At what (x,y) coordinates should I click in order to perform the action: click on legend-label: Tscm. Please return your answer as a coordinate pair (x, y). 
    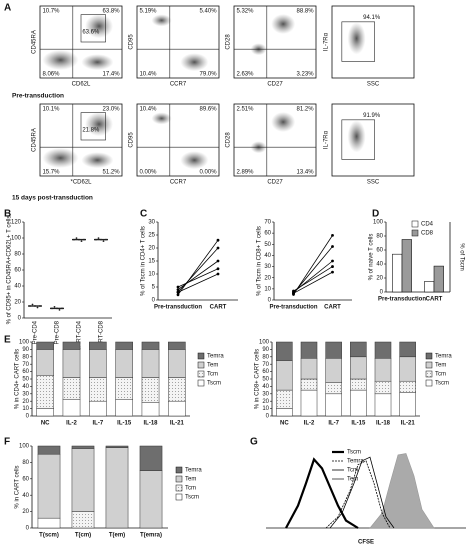
    Looking at the image, I should click on (214, 384).